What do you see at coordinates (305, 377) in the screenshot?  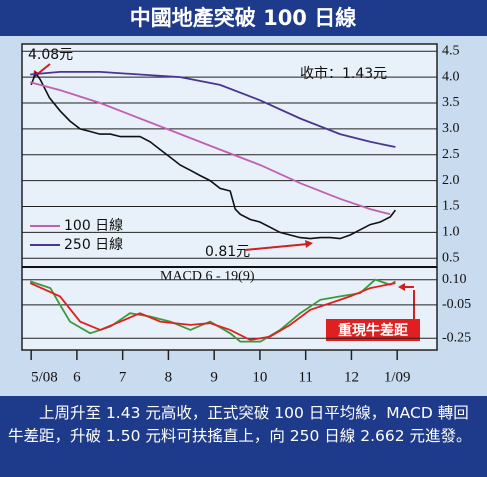 I see `x-tick-label: 11` at bounding box center [305, 377].